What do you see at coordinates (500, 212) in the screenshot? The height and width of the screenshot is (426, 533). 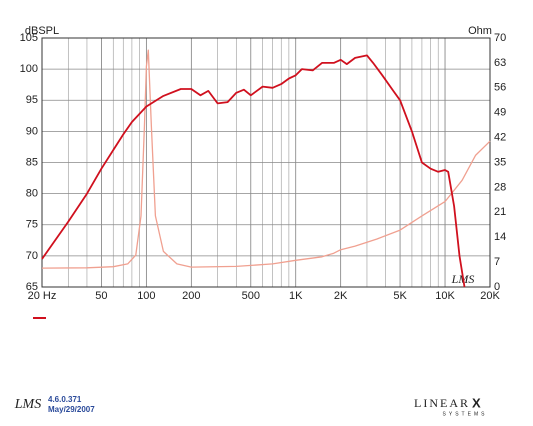 I see `y2-tick-label: 21` at bounding box center [500, 212].